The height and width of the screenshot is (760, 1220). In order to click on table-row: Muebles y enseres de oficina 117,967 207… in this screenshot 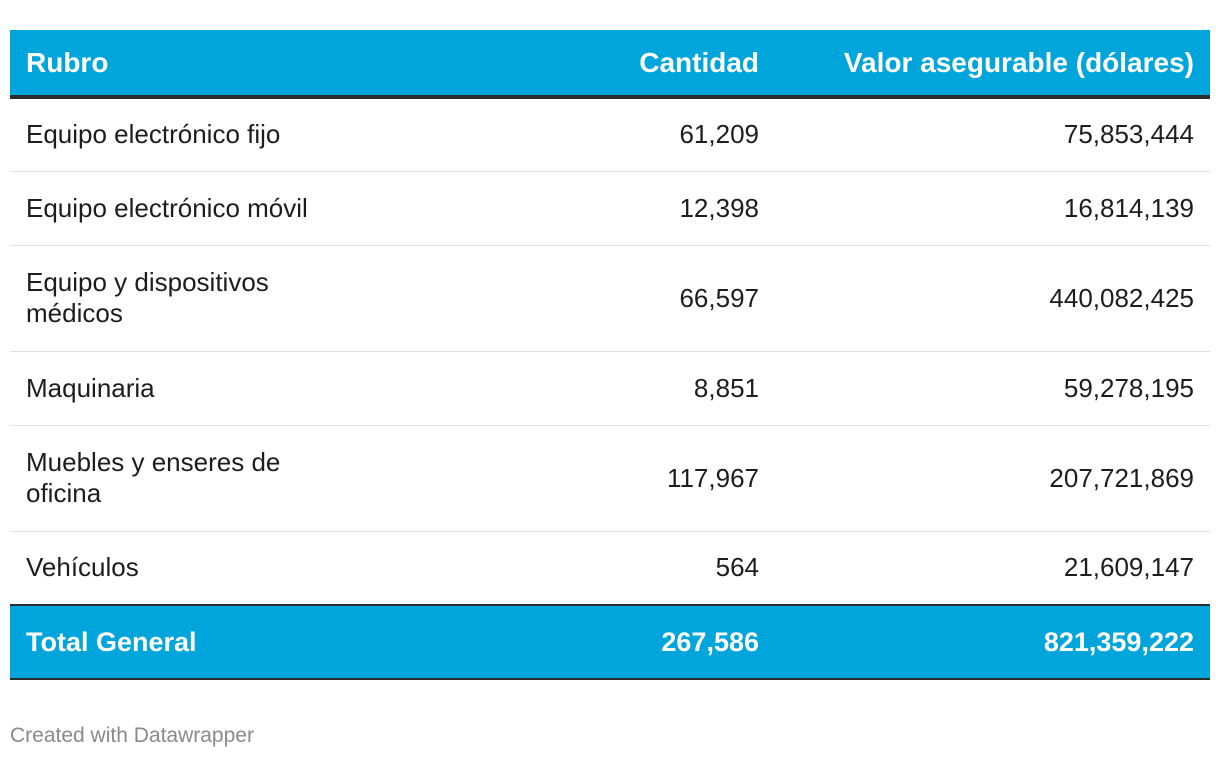, I will do `click(610, 478)`.